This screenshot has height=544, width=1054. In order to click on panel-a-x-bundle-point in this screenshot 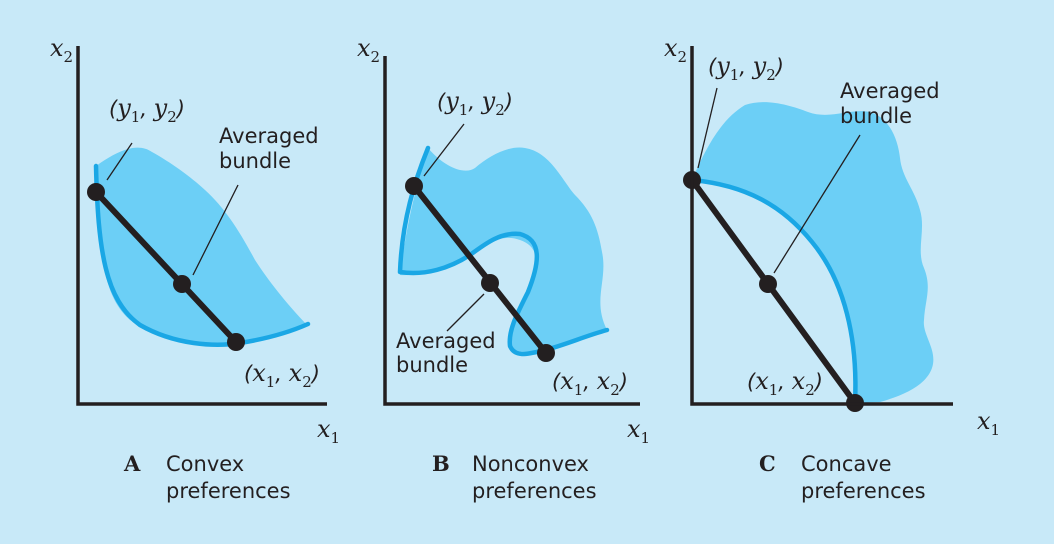, I will do `click(236, 342)`.